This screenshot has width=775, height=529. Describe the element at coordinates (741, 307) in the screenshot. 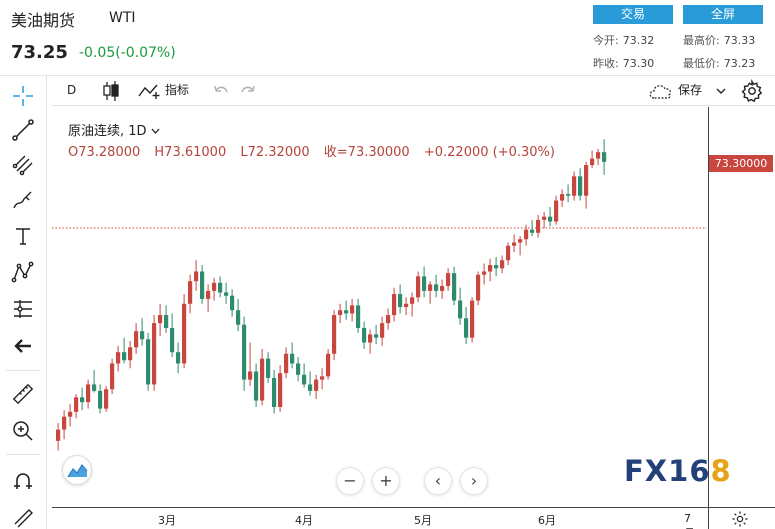

I see `price-axis` at that location.